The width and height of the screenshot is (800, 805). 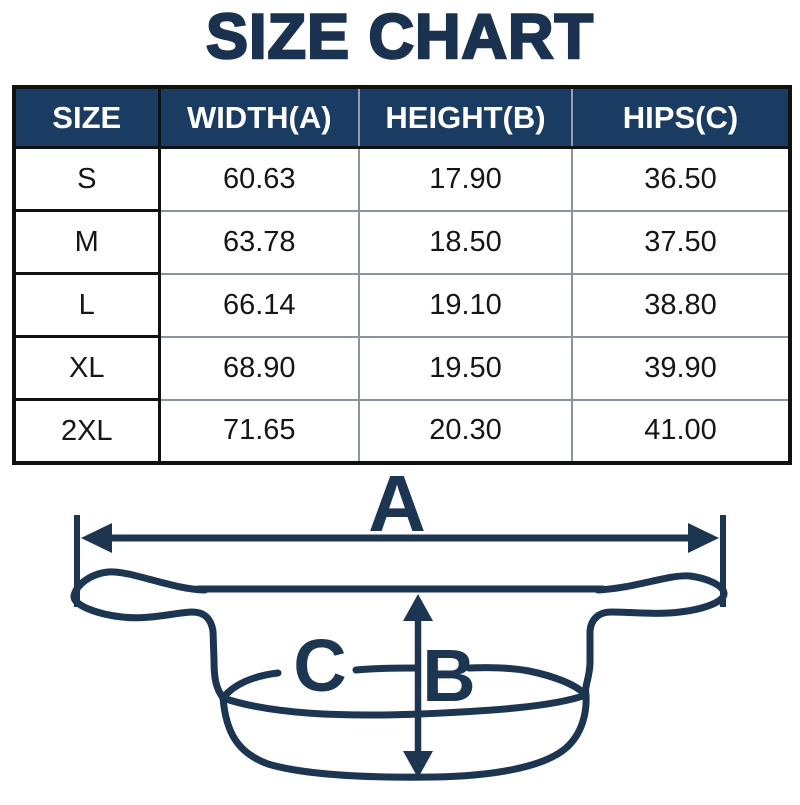 What do you see at coordinates (86, 431) in the screenshot?
I see `size-cell: 2XL` at bounding box center [86, 431].